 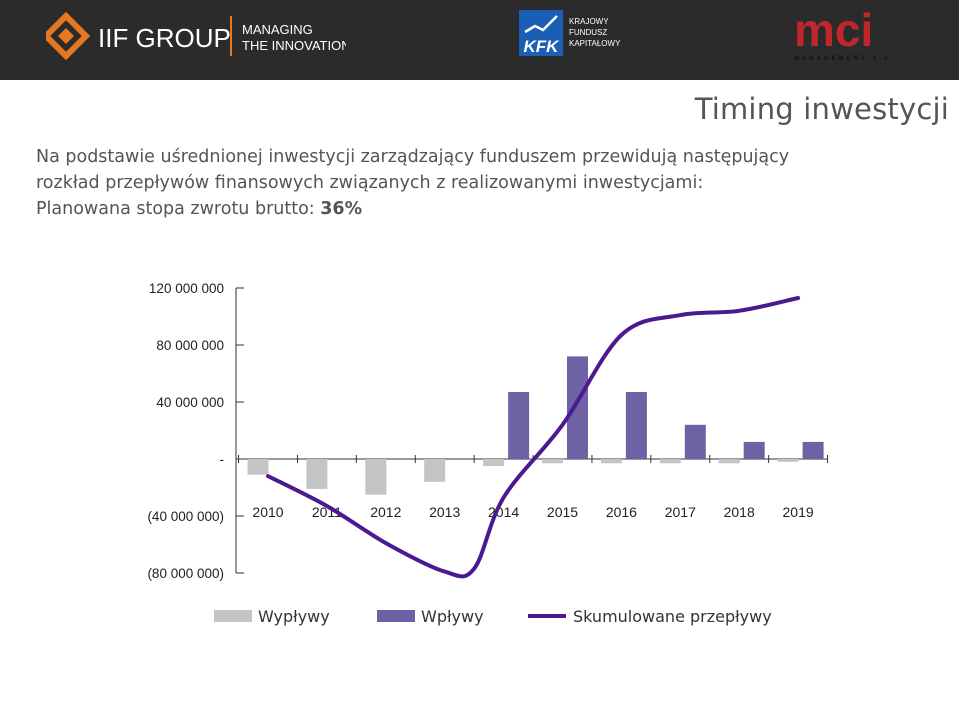 What do you see at coordinates (164, 38) in the screenshot?
I see `iif-group-name: IIF GROUP` at bounding box center [164, 38].